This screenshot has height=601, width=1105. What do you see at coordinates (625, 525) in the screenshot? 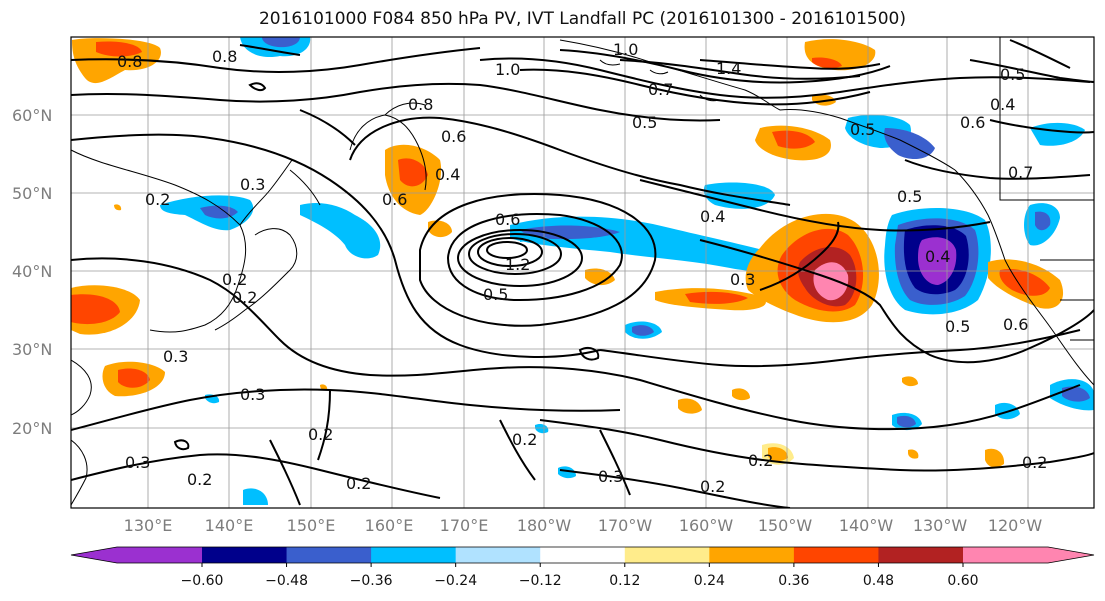
I see `longitude-label: 170°W` at bounding box center [625, 525].